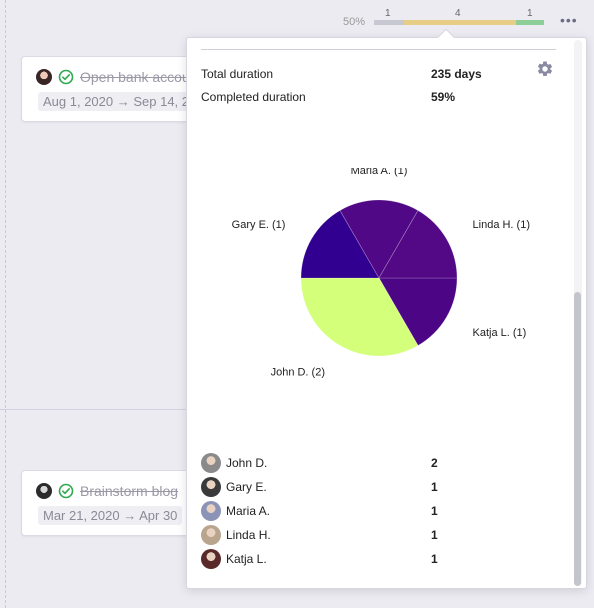 This screenshot has width=594, height=608. Describe the element at coordinates (569, 20) in the screenshot. I see `more-options-icon: •••` at that location.